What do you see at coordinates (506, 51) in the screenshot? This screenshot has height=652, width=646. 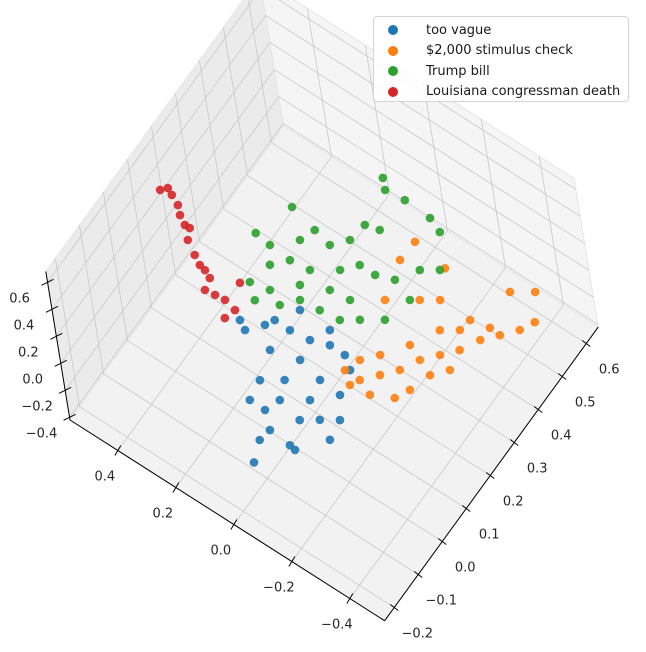 I see `legend-item: $2,000 stimulus check` at bounding box center [506, 51].